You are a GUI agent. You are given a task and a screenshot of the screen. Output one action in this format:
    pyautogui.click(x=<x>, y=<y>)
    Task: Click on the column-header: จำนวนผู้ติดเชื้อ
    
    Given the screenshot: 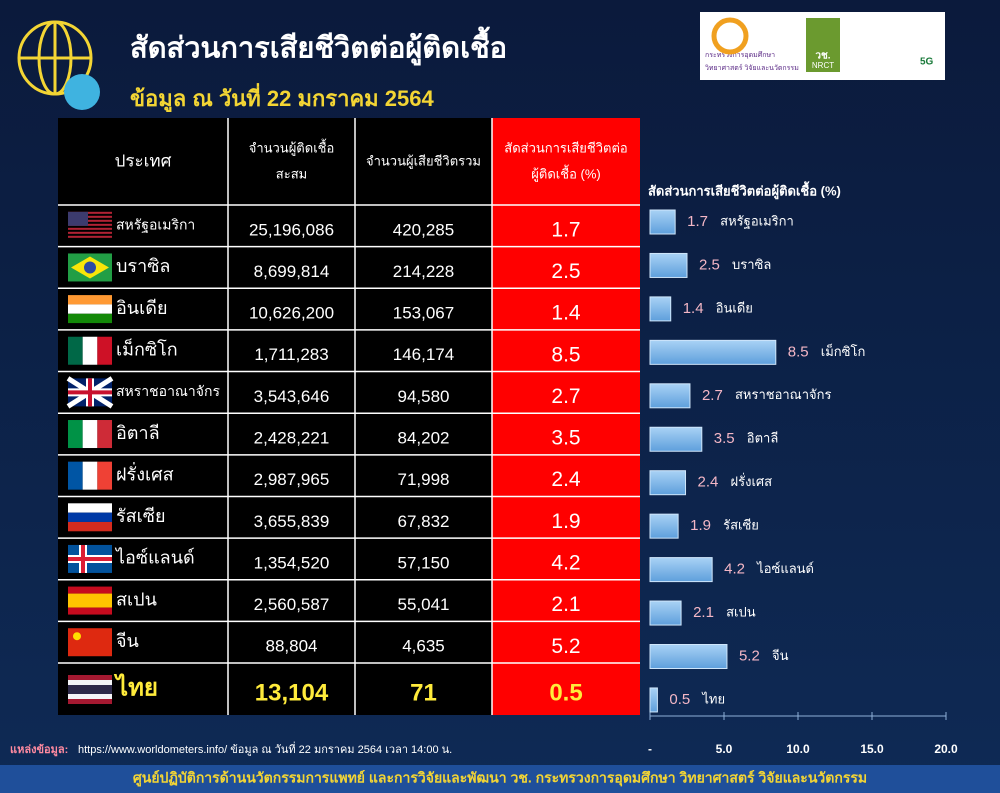 What is the action you would take?
    pyautogui.click(x=292, y=147)
    